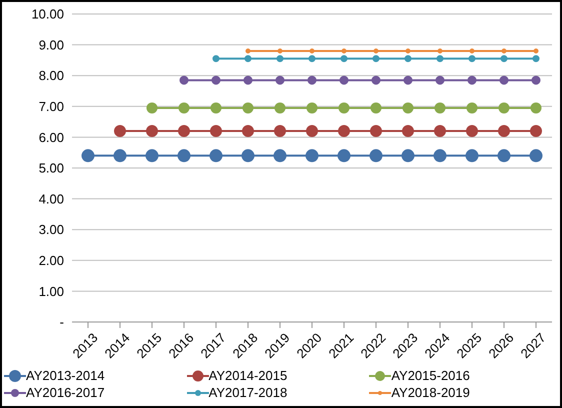  I want to click on y-tick-label: 1.00, so click(51, 291).